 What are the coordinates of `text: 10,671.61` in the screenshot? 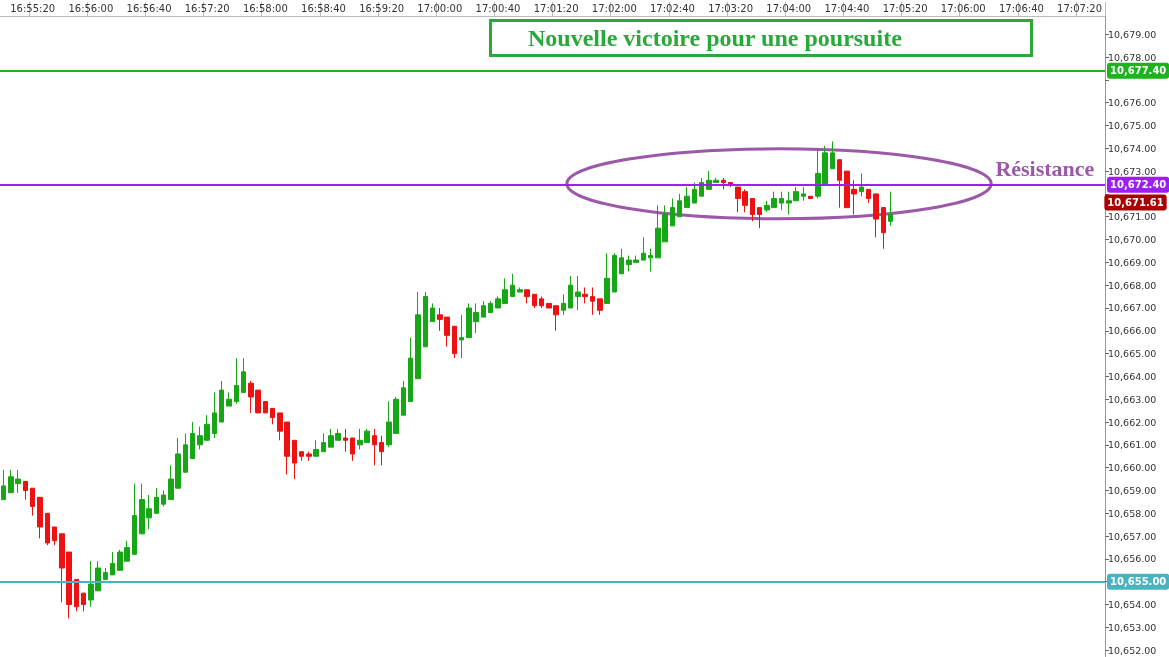 It's located at (1135, 202).